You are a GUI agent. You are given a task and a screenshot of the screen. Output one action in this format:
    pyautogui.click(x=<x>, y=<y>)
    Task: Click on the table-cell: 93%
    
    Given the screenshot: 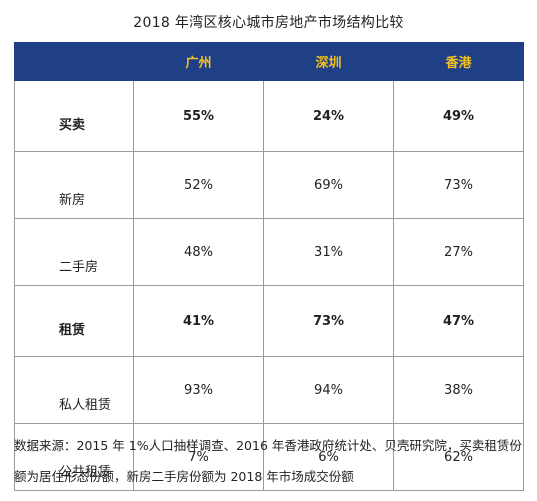 What is the action you would take?
    pyautogui.click(x=198, y=390)
    